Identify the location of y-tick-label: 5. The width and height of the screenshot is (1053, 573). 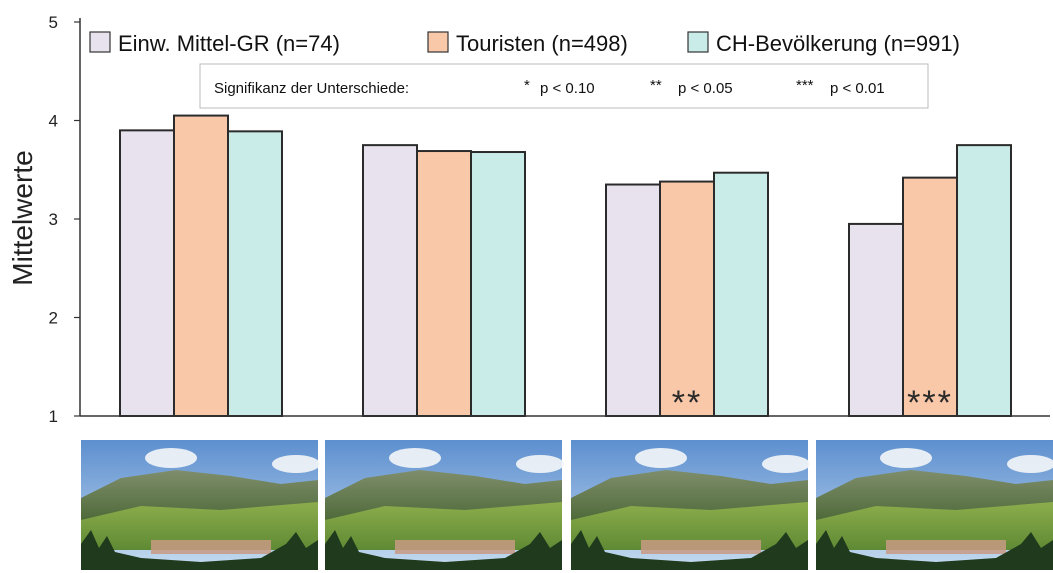
(53, 22).